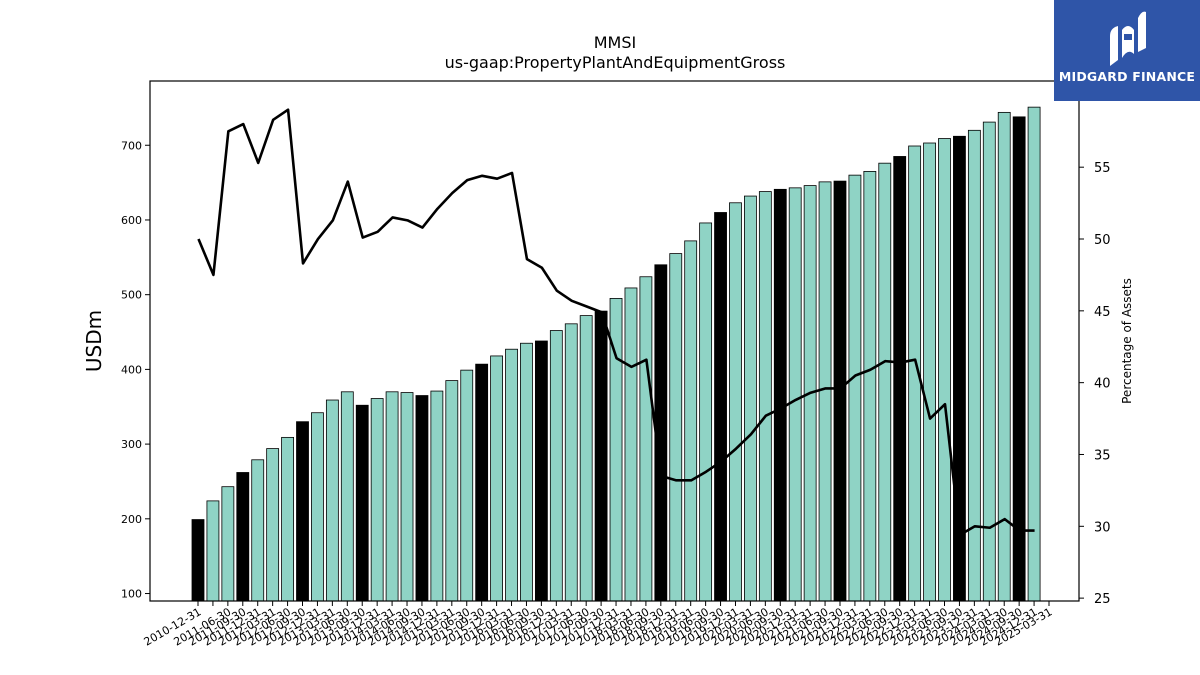  What do you see at coordinates (1127, 76) in the screenshot?
I see `logo-text: MIDGARD FINANCE` at bounding box center [1127, 76].